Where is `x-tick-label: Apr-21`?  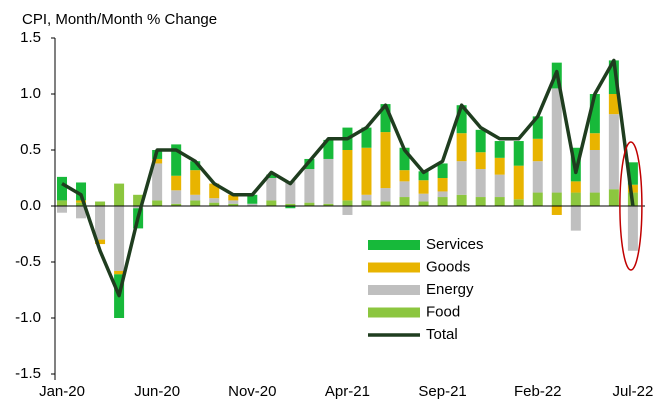
x-tick-label: Apr-21 is located at coordinates (347, 391).